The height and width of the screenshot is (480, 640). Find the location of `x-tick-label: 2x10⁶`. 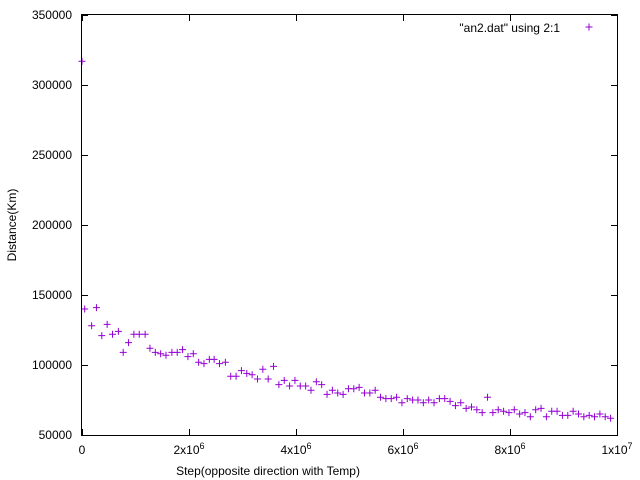

x-tick-label: 2x10⁶ is located at coordinates (188, 449).